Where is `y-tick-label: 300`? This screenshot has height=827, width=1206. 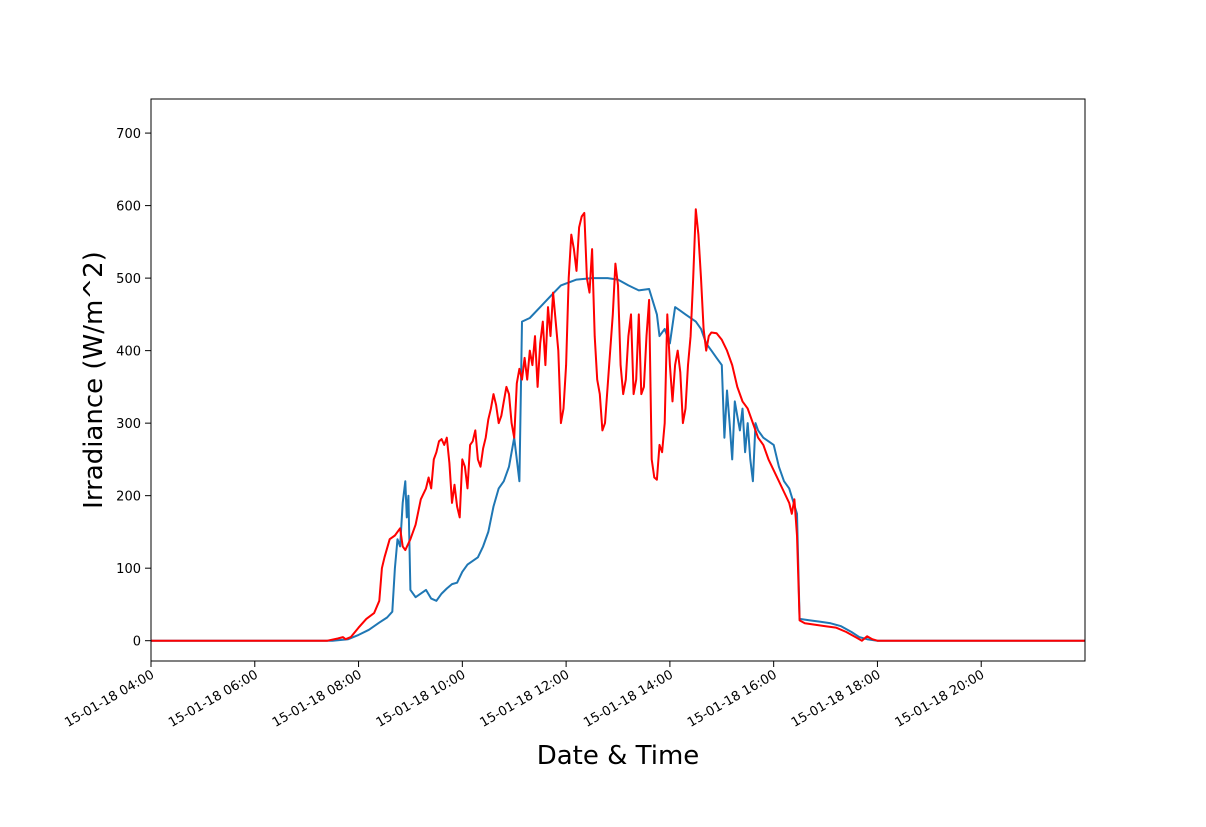 y-tick-label: 300 is located at coordinates (128, 424).